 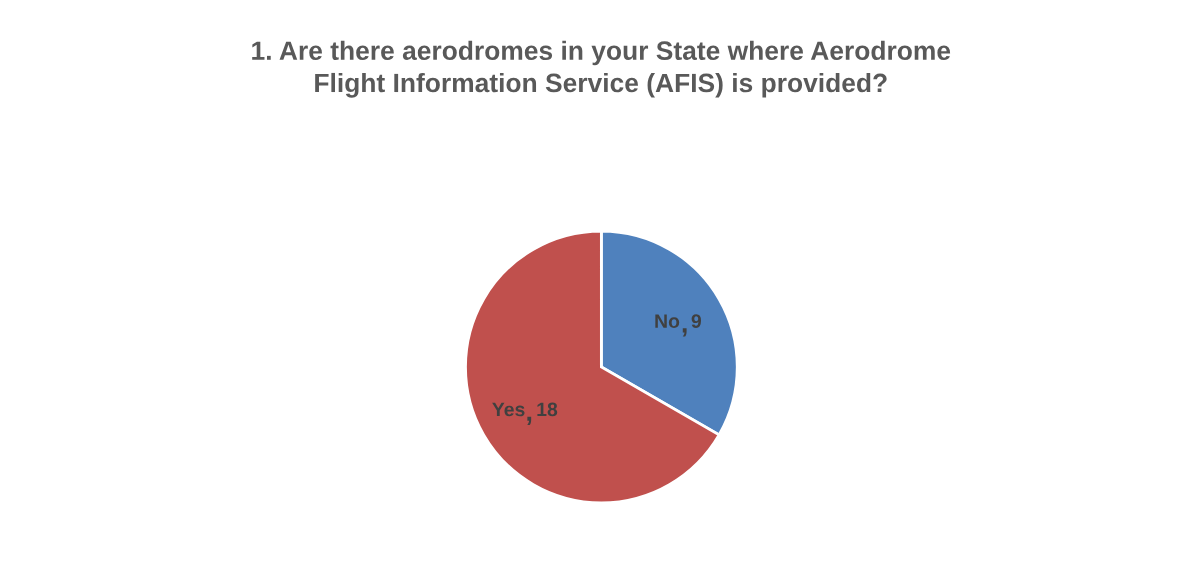 I want to click on slice-label: No, so click(x=667, y=321).